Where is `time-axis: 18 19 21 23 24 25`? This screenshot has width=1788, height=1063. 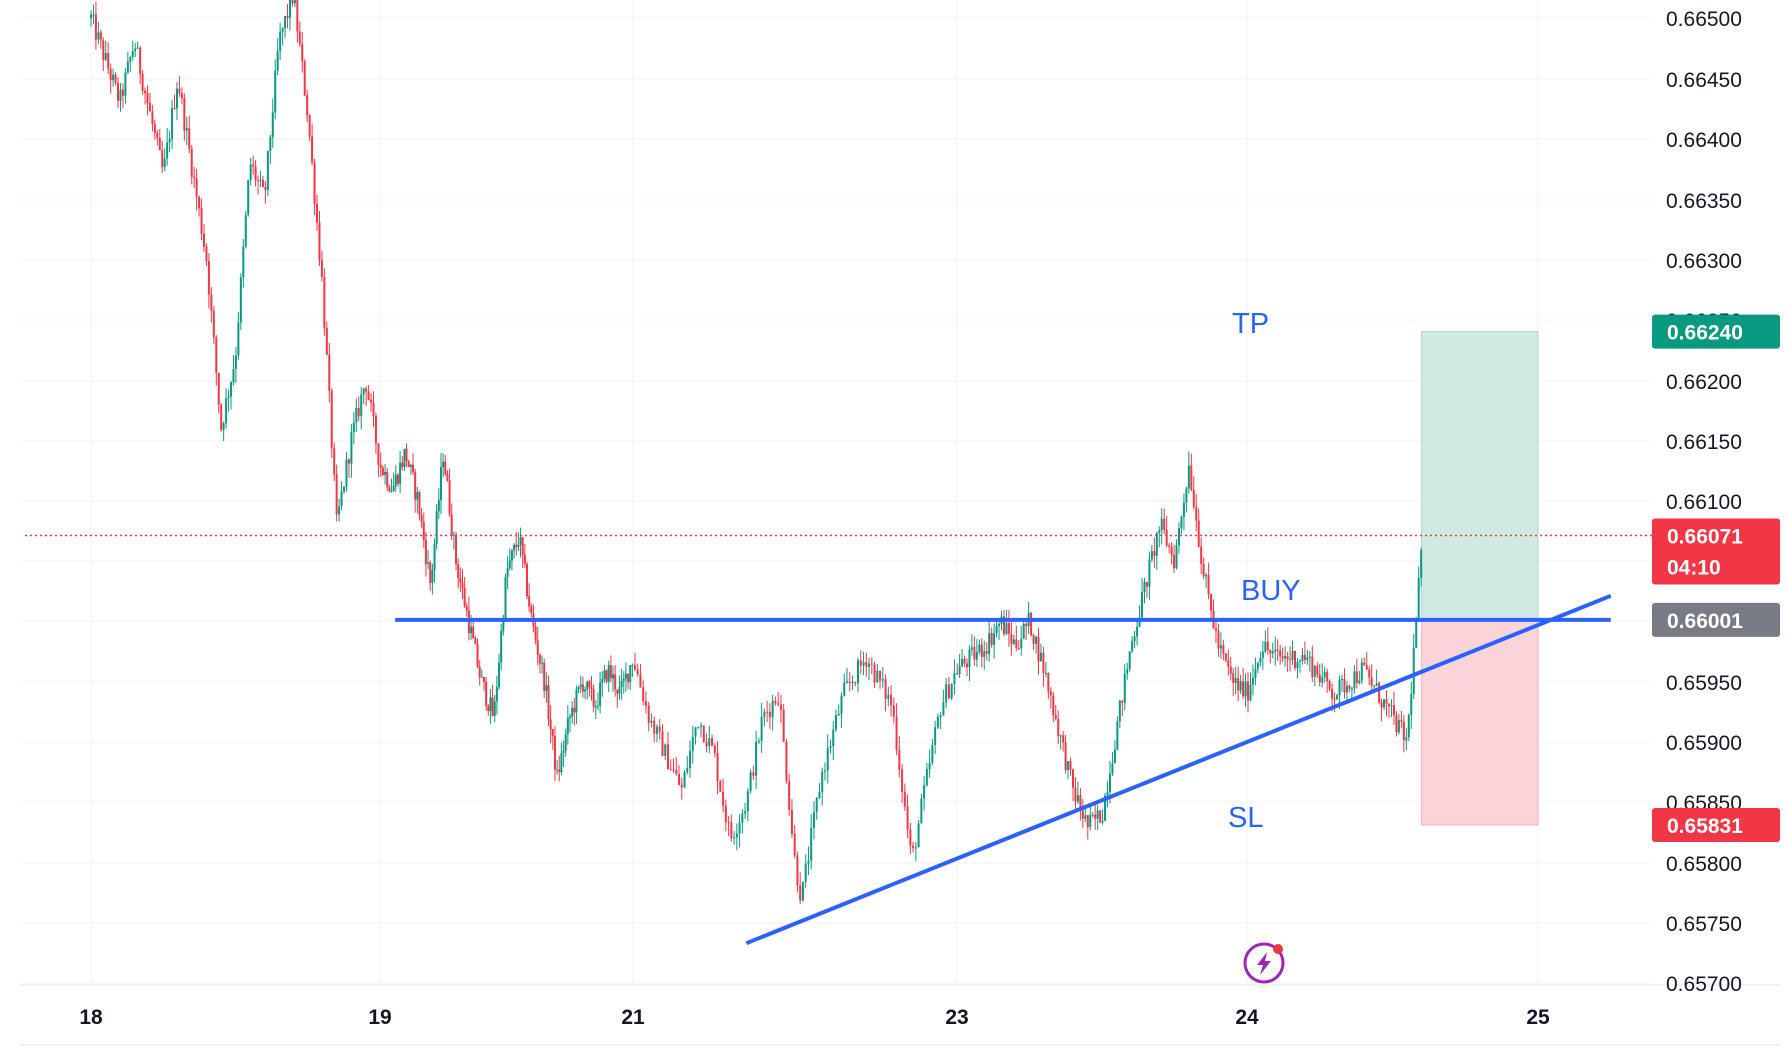 time-axis: 18 19 21 23 24 25 is located at coordinates (814, 1017).